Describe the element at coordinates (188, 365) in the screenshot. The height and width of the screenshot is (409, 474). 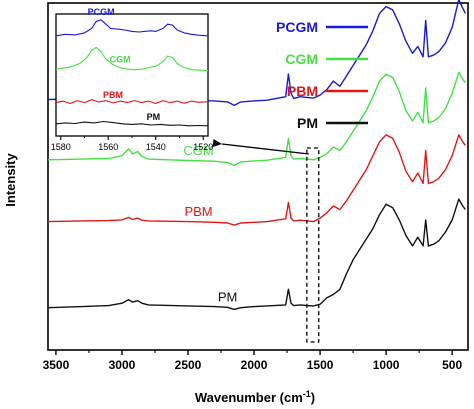
I see `x-tick-label-2500: 2500` at that location.